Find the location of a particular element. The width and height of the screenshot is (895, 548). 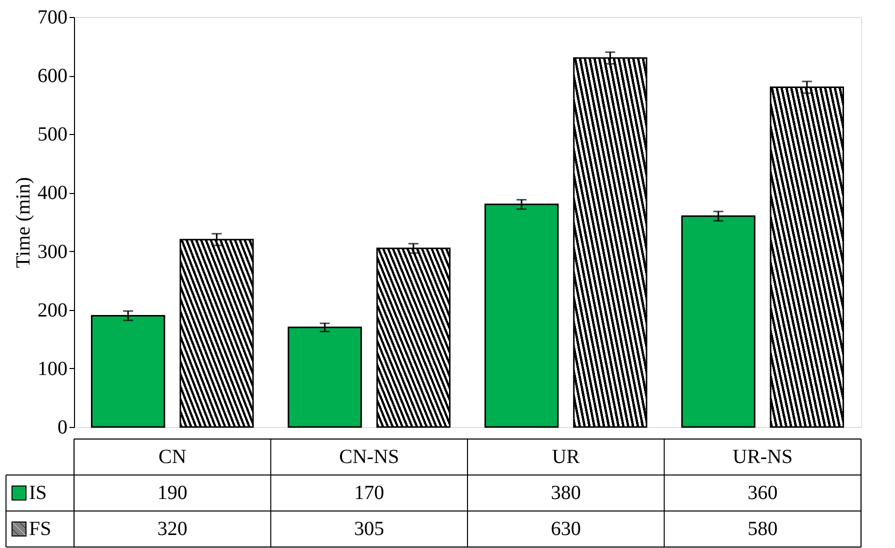

data-label: 190 is located at coordinates (172, 493).